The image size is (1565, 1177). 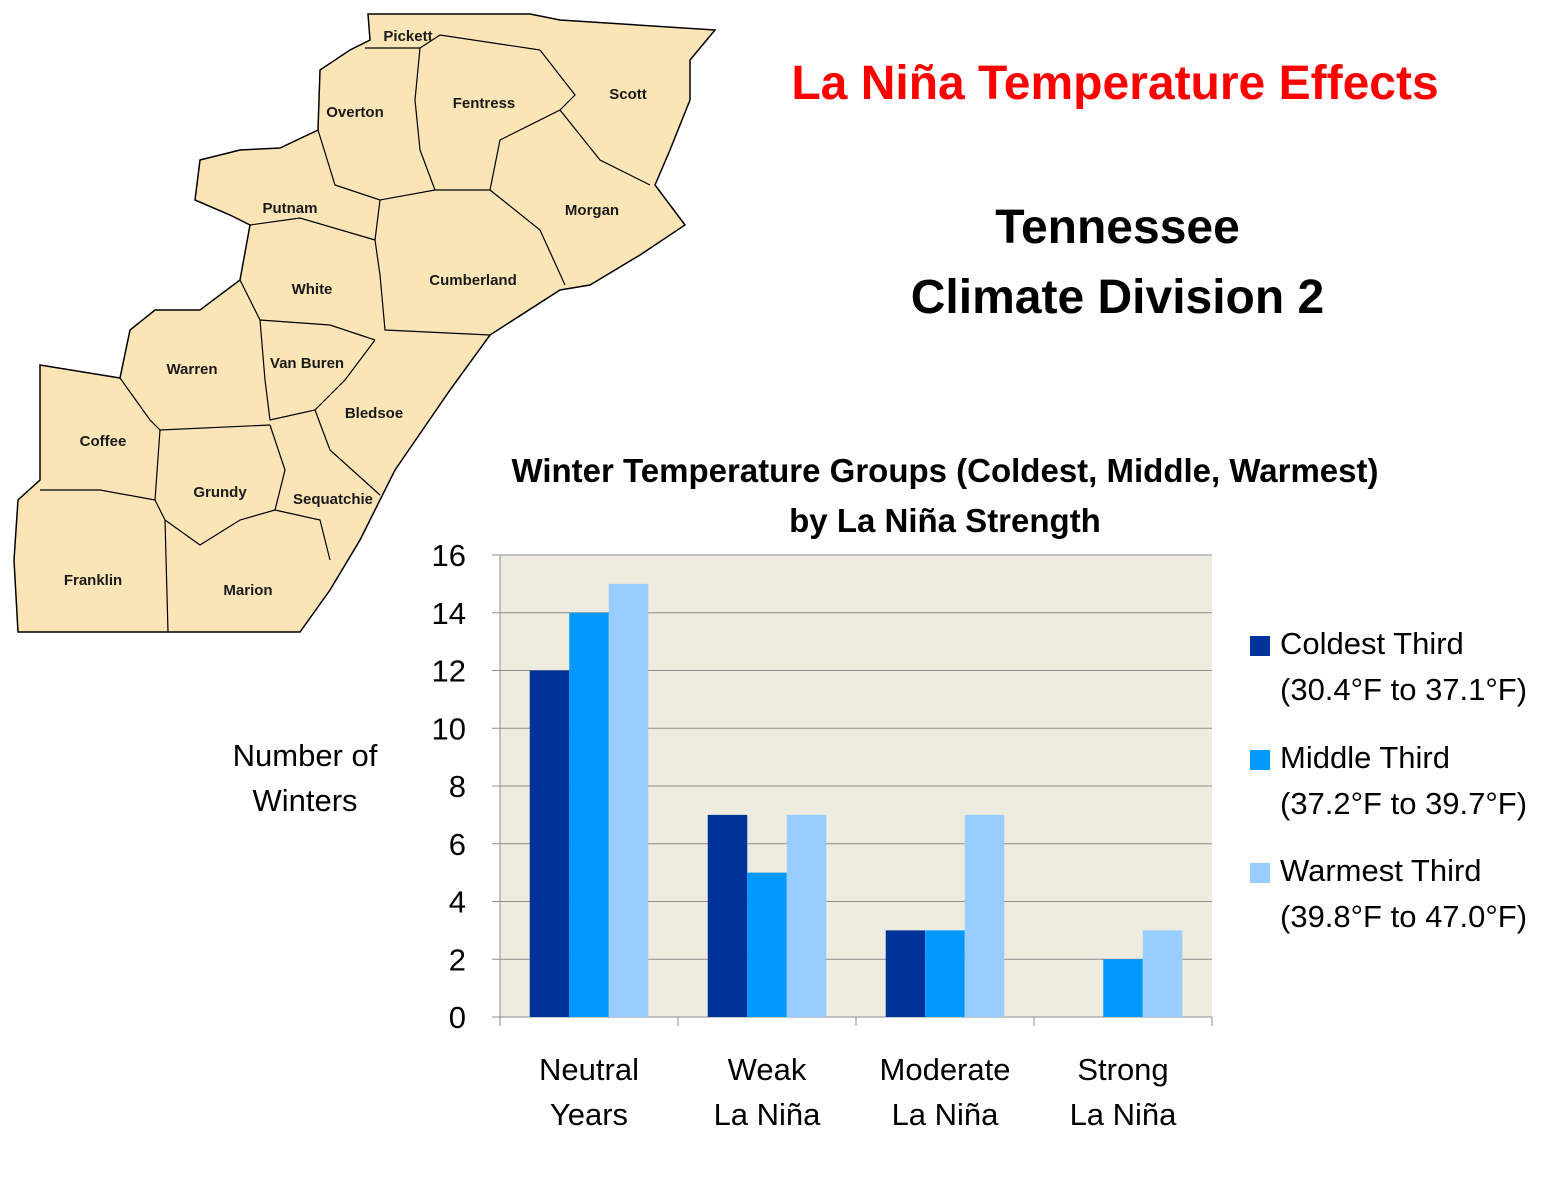 I want to click on y-tick-label: 2, so click(x=457, y=959).